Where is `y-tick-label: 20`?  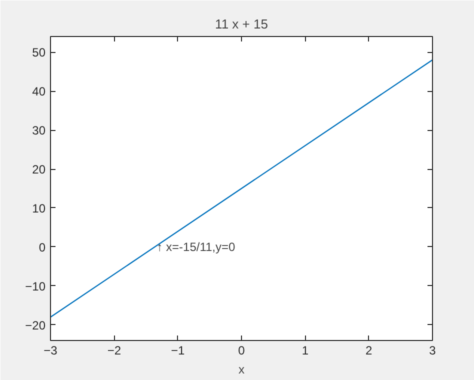
y-tick-label: 20 is located at coordinates (39, 169).